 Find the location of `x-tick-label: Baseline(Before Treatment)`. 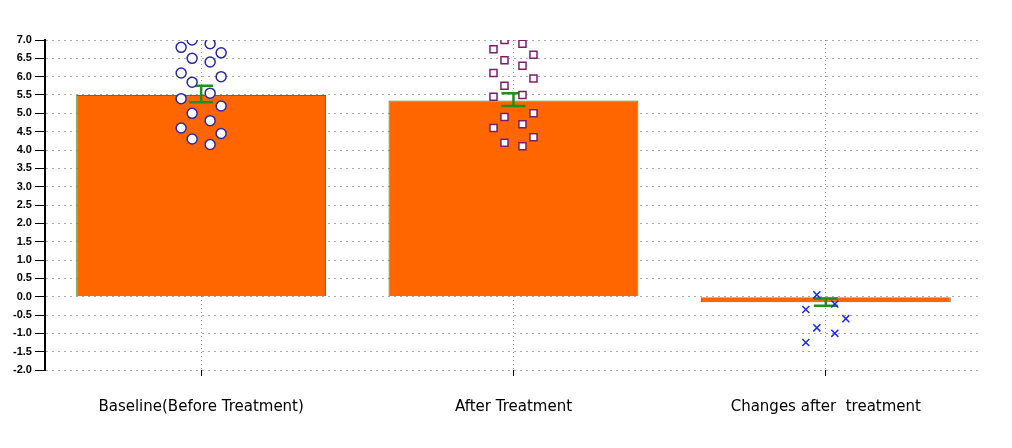

x-tick-label: Baseline(Before Treatment) is located at coordinates (201, 405).